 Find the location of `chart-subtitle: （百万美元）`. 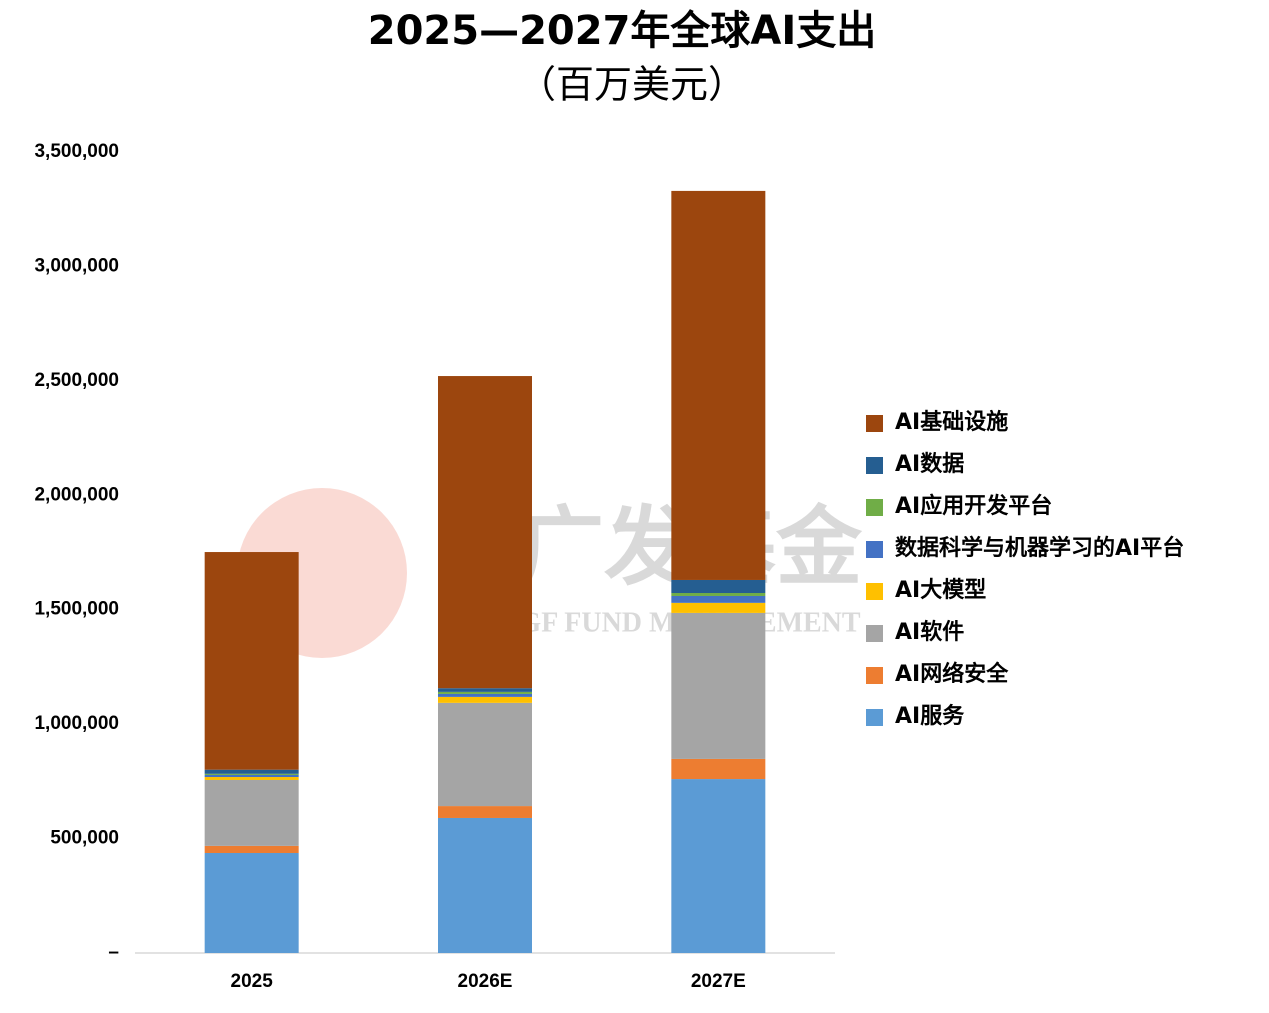

chart-subtitle: （百万美元） is located at coordinates (632, 85).